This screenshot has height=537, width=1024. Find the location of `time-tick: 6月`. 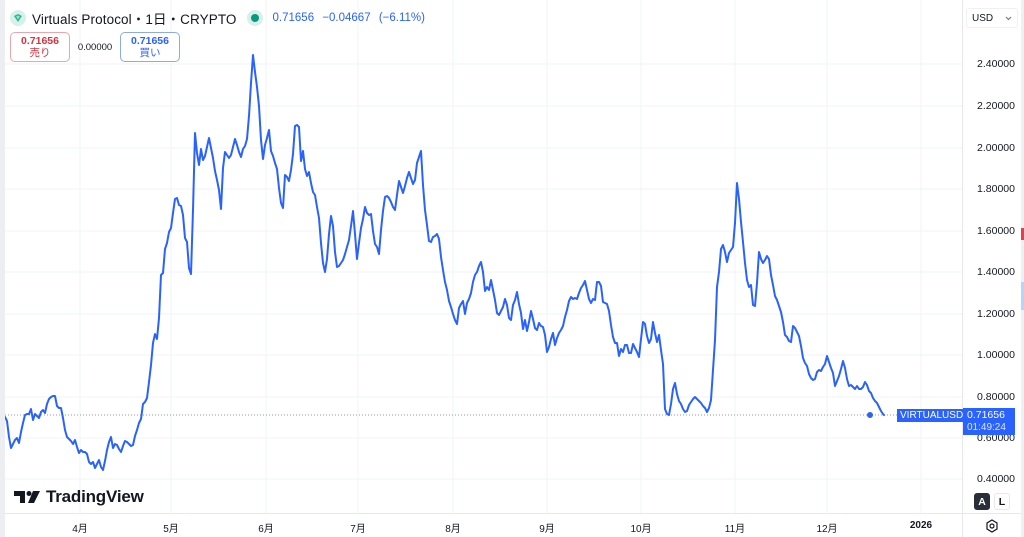

time-tick: 6月 is located at coordinates (266, 529).